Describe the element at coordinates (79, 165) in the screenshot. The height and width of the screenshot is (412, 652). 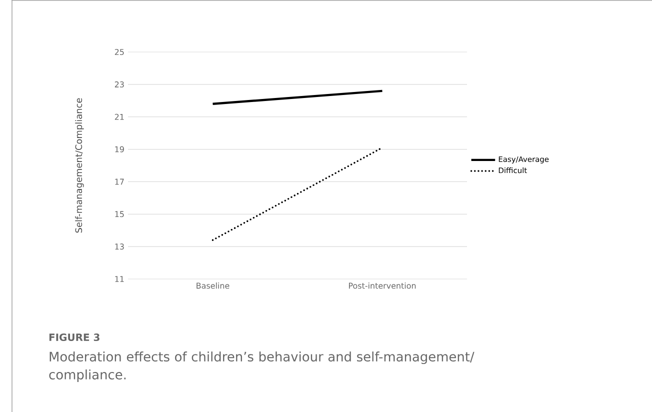
I see `y-axis-title: Self-management/Compliance` at that location.